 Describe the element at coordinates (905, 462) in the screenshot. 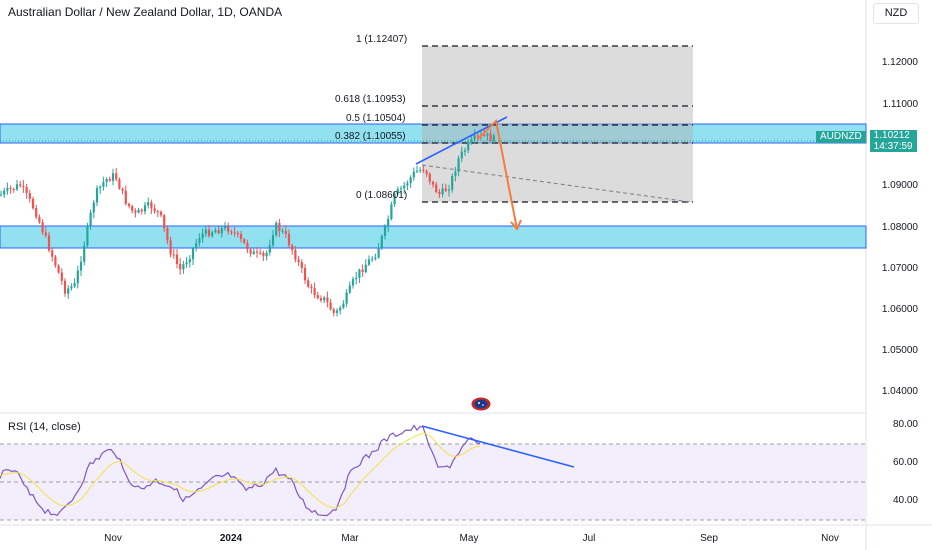

I see `rsi-tick: 60.00` at that location.